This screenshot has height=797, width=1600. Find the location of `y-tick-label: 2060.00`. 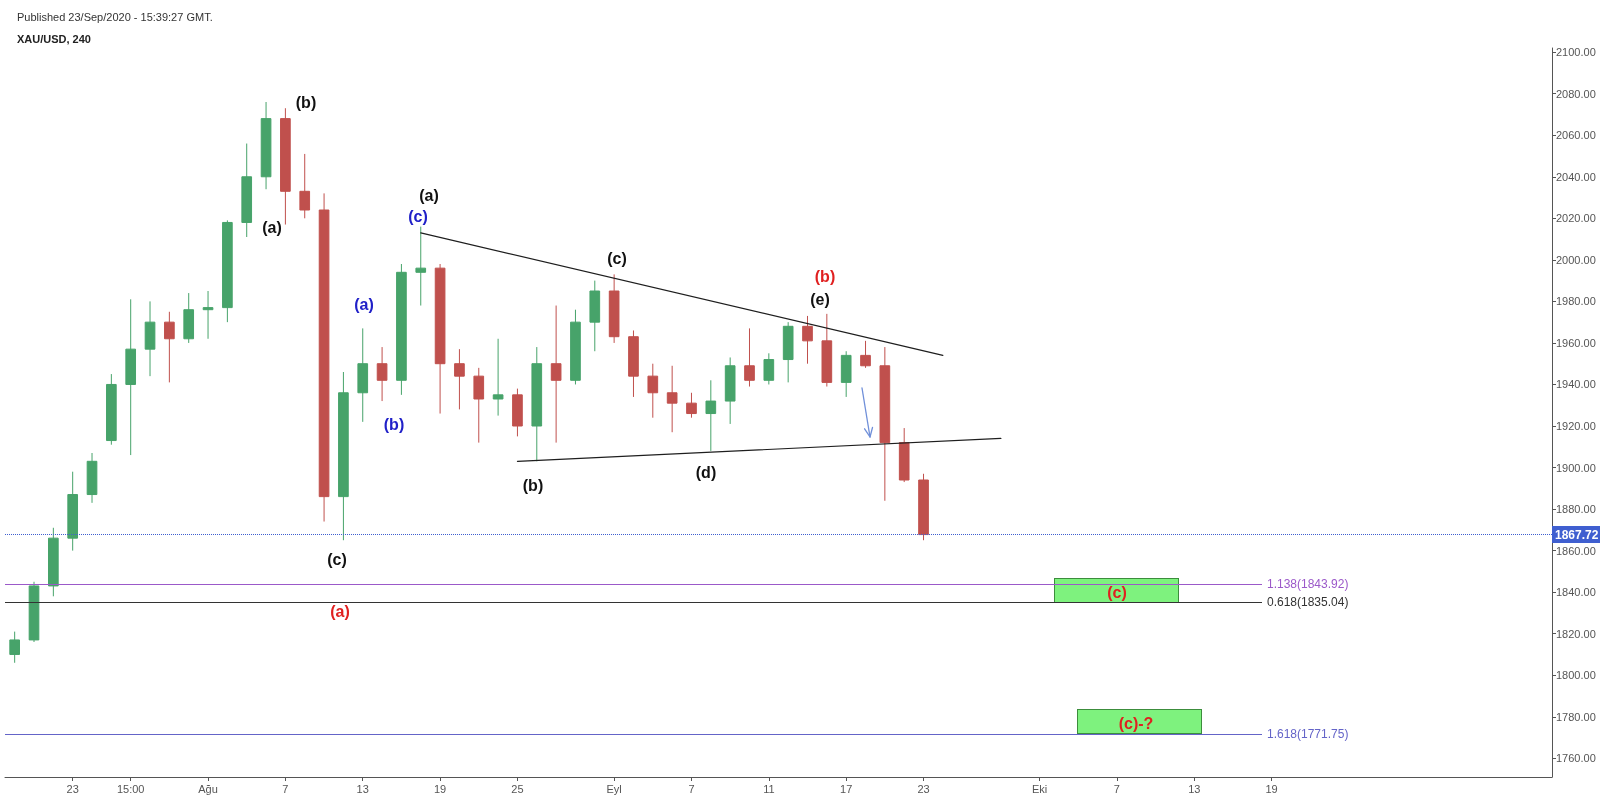

y-tick-label: 2060.00 is located at coordinates (1576, 135).